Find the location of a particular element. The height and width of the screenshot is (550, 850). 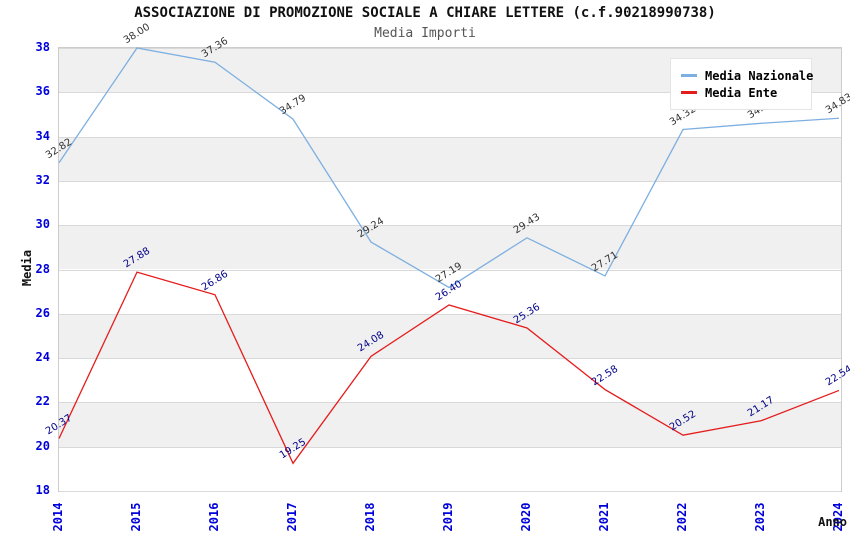

x-tick-label: 2014 is located at coordinates (58, 517).